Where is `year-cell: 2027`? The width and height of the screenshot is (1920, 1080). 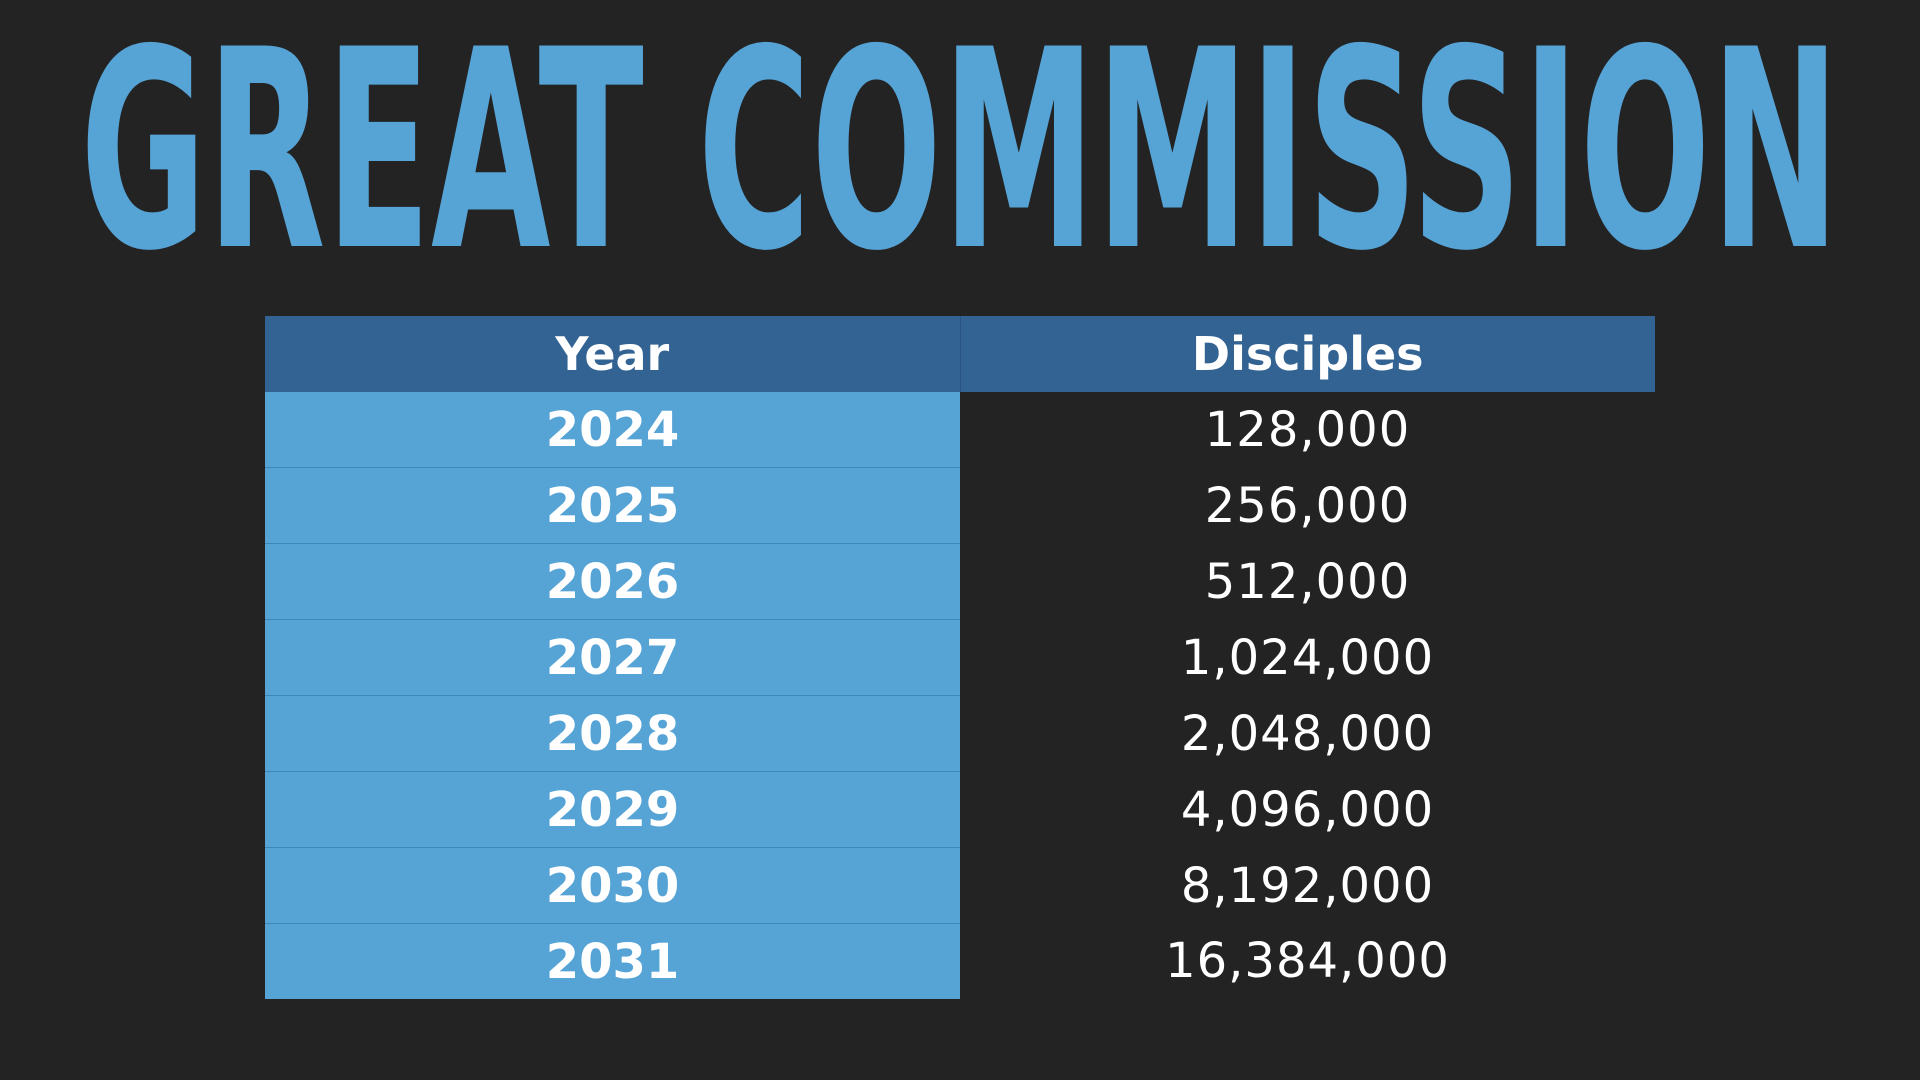 year-cell: 2027 is located at coordinates (612, 657).